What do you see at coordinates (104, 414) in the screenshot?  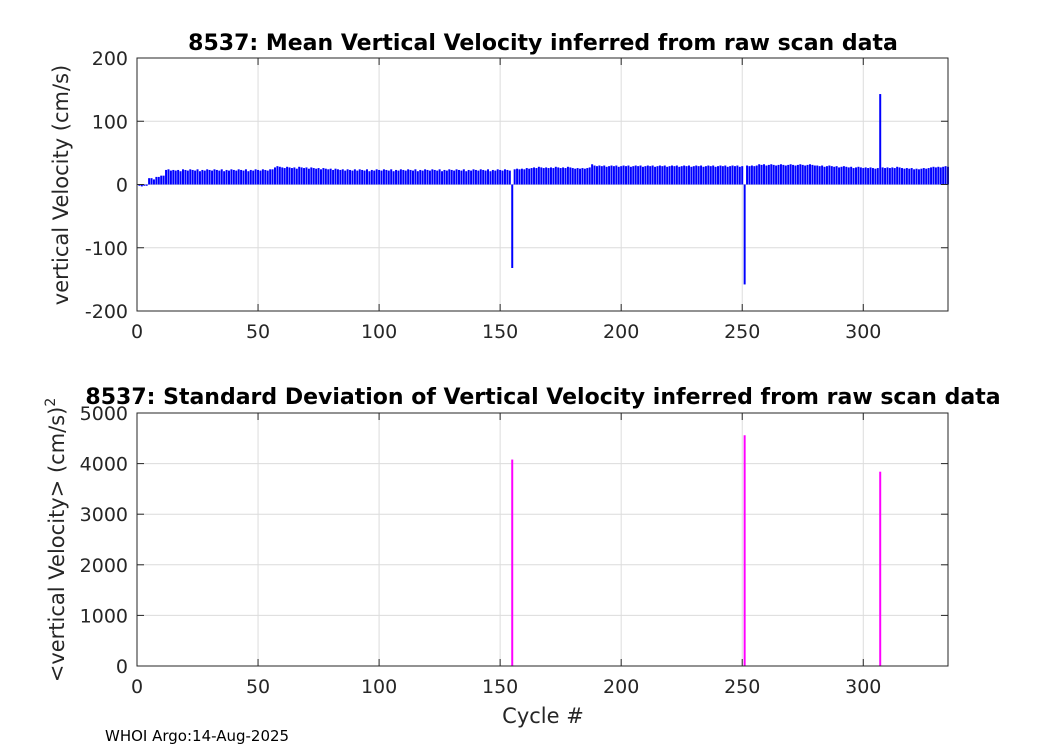 I see `y-tick-label-std-5000: 5000` at bounding box center [104, 414].